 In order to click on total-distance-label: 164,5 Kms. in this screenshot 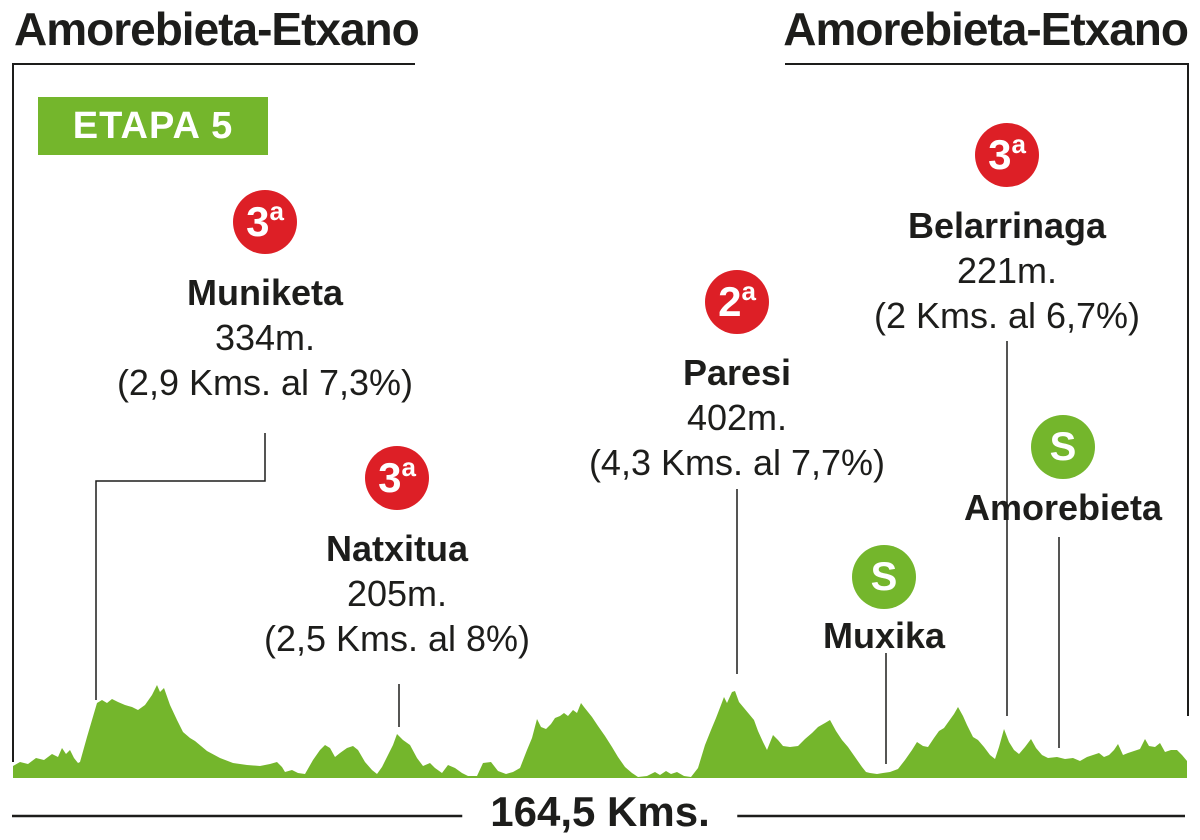, I will do `click(600, 812)`.